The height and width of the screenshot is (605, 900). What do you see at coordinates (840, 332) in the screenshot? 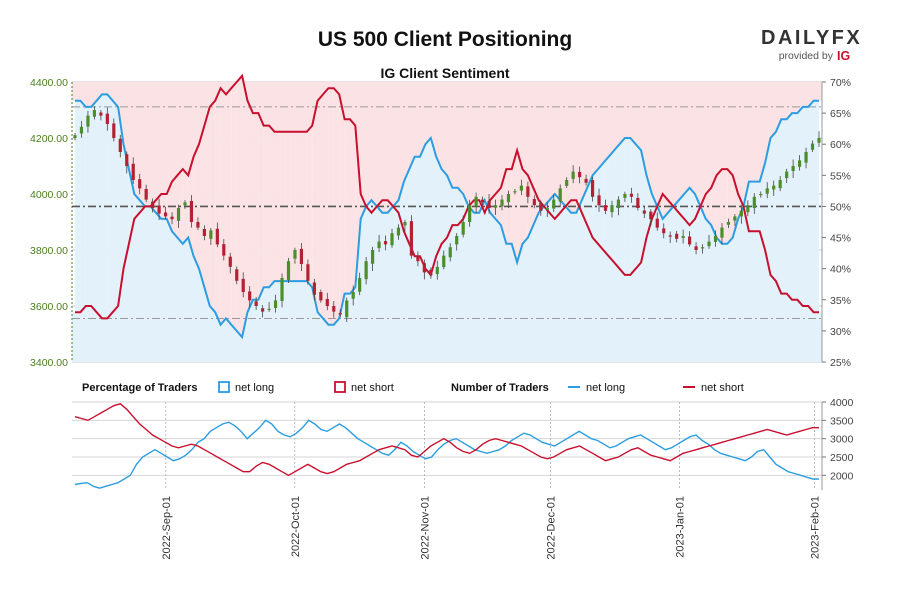
I see `pct-tick-label: 30%` at bounding box center [840, 332].